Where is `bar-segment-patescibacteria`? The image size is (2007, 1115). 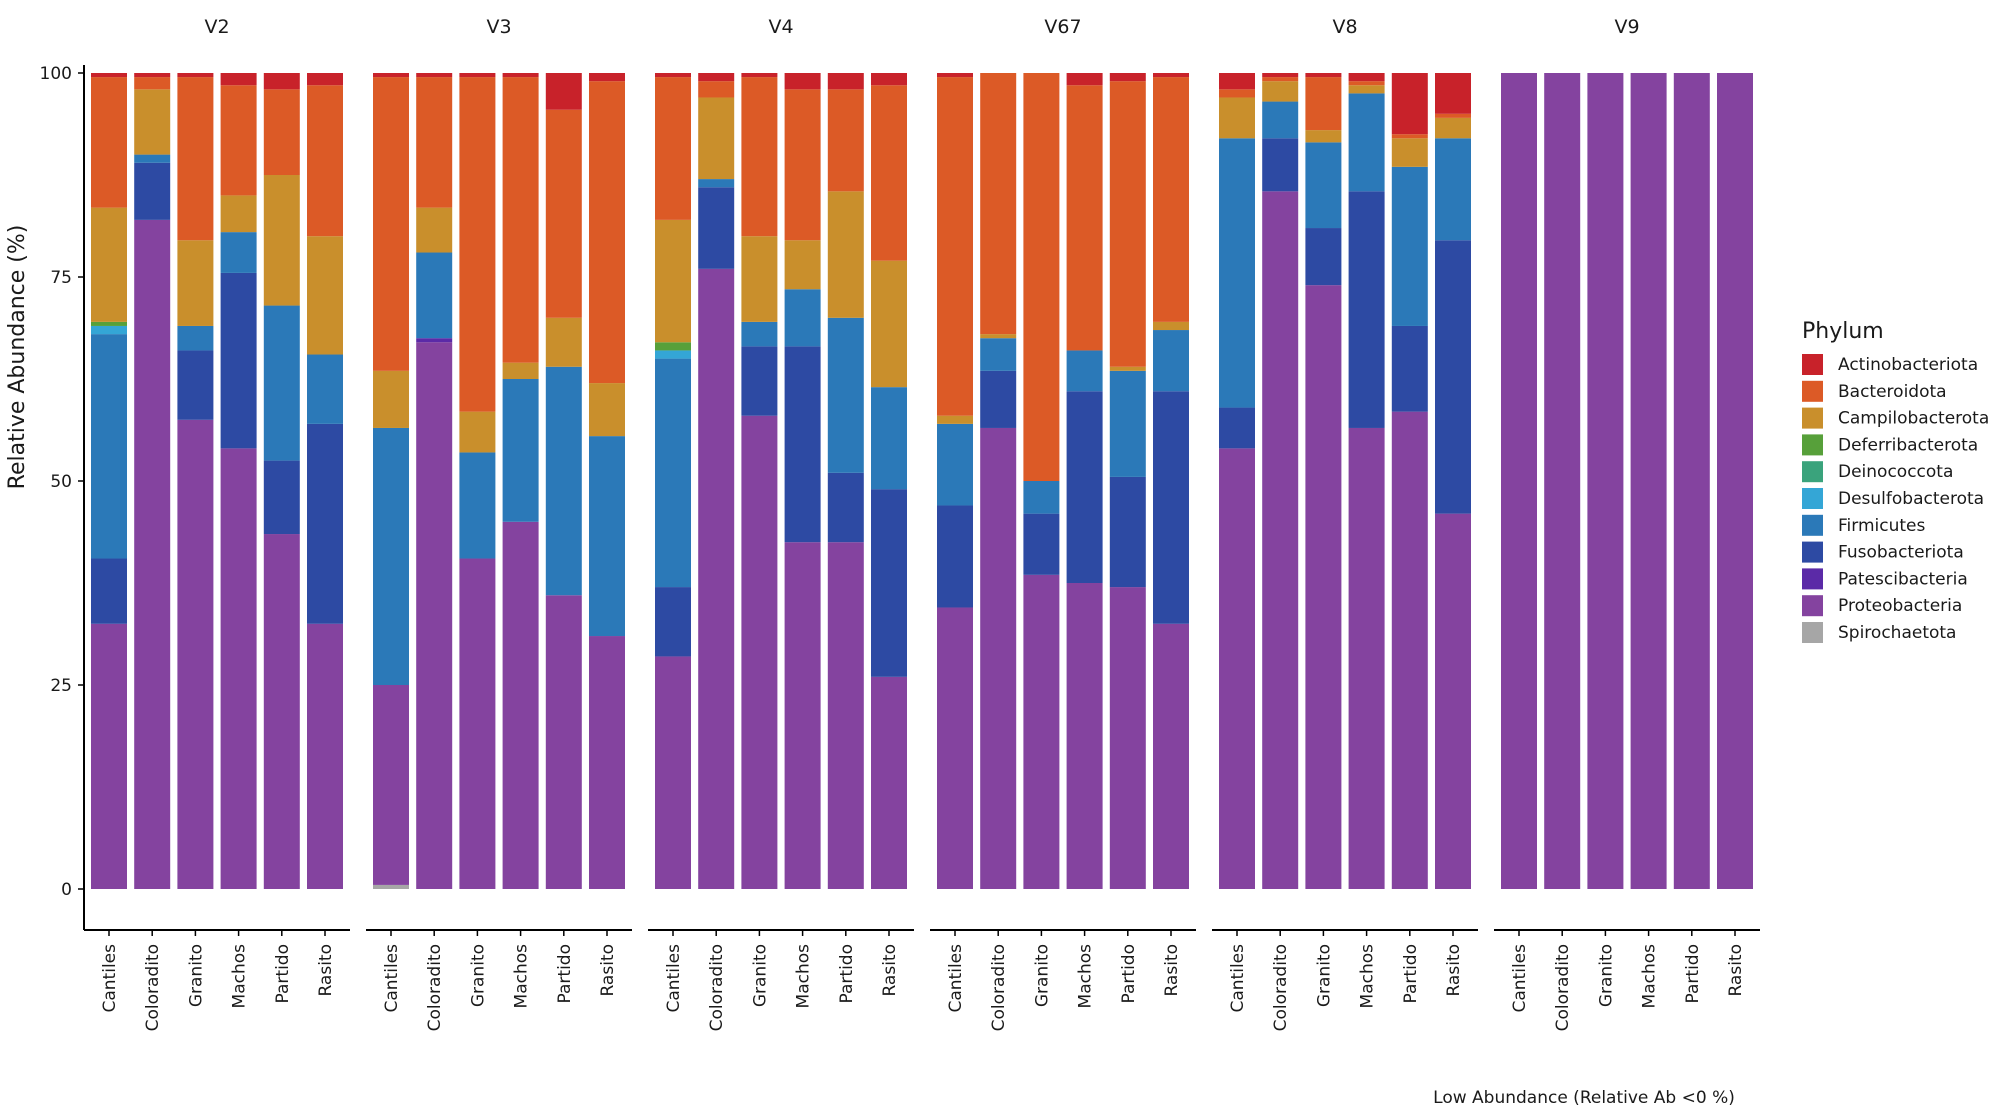 bar-segment-patescibacteria is located at coordinates (434, 340).